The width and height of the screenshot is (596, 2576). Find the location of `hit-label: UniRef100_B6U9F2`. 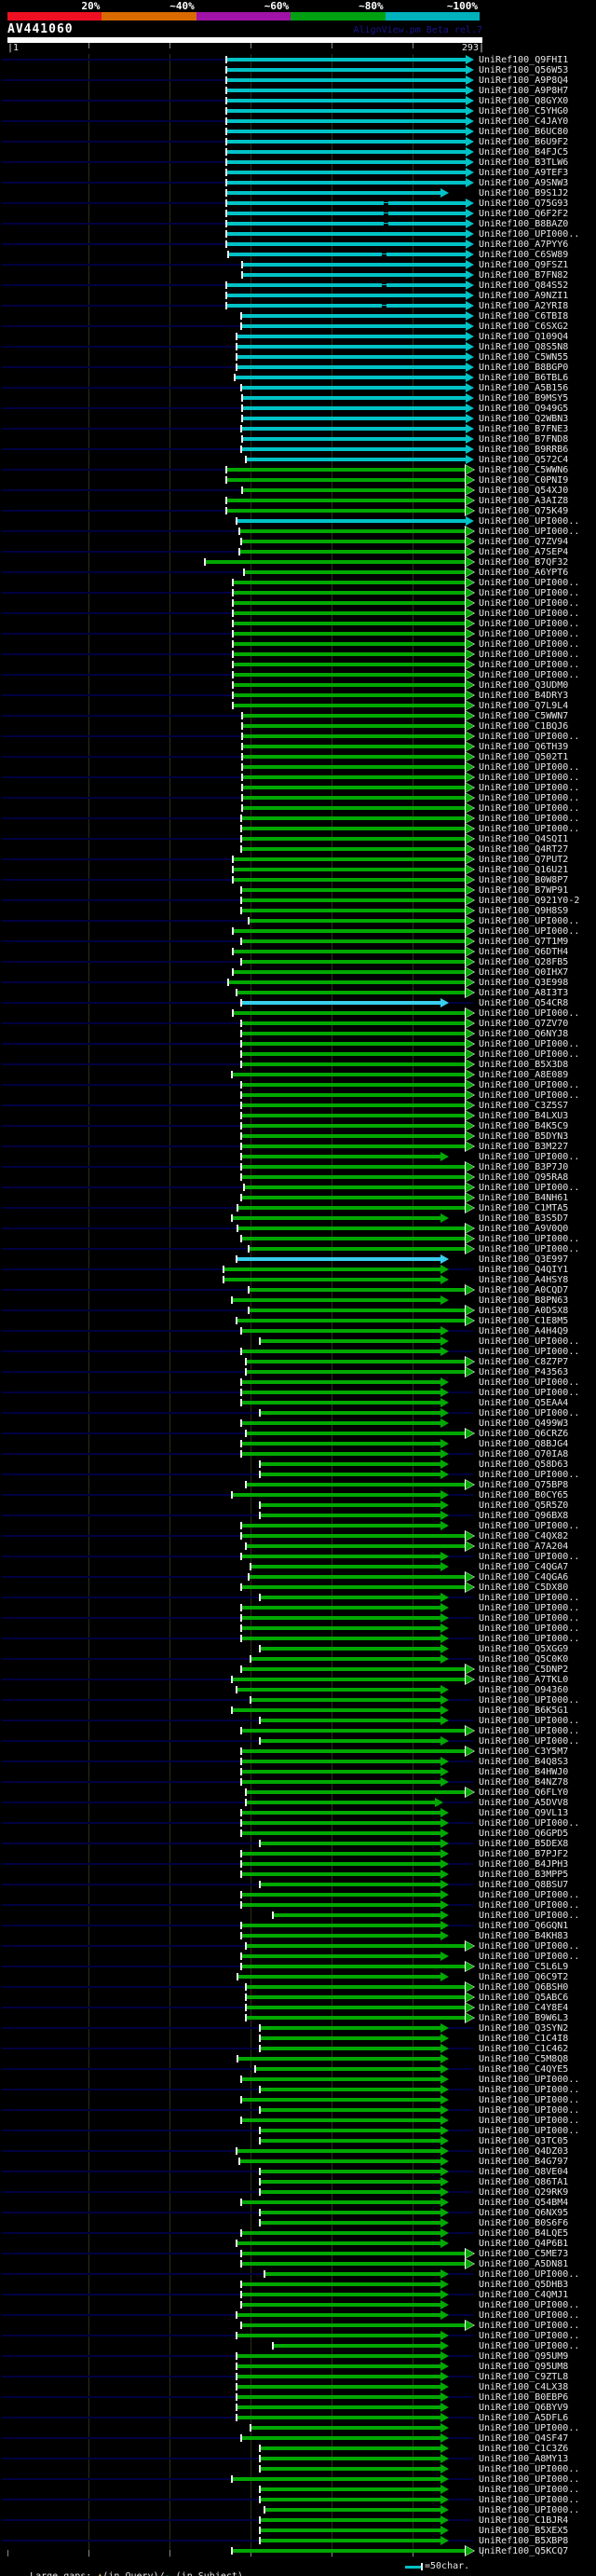

hit-label: UniRef100_B6U9F2 is located at coordinates (524, 142).